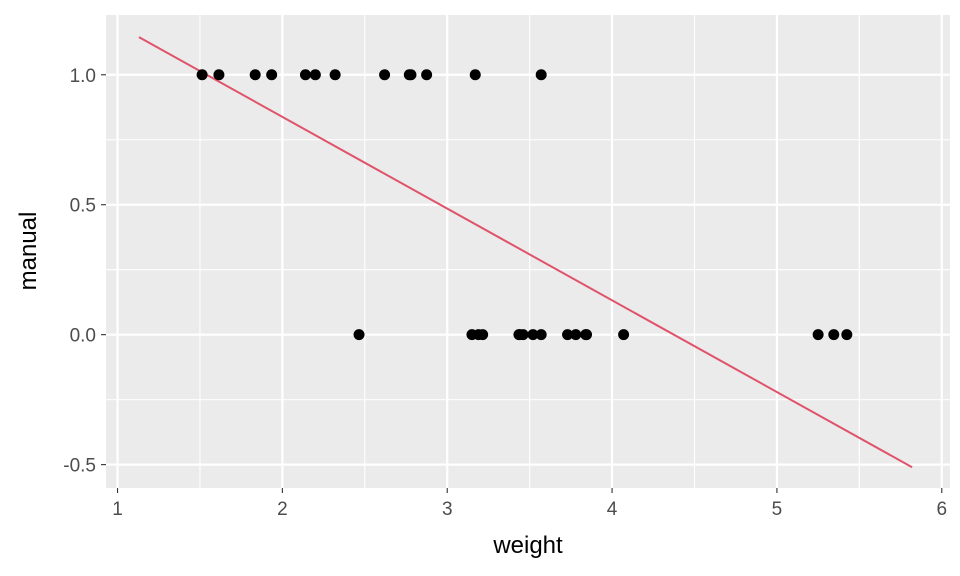  What do you see at coordinates (28, 251) in the screenshot?
I see `y-axis-title: manual` at bounding box center [28, 251].